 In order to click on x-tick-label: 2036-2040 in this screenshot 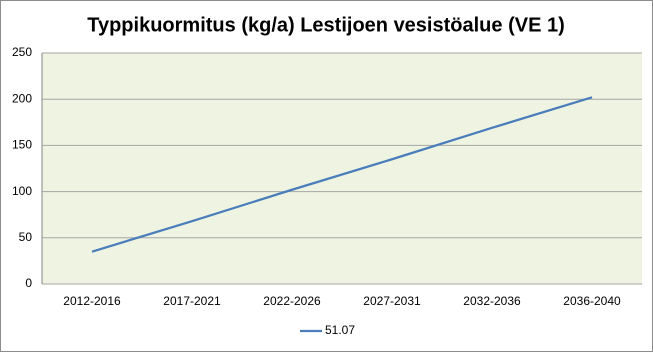, I will do `click(592, 301)`.